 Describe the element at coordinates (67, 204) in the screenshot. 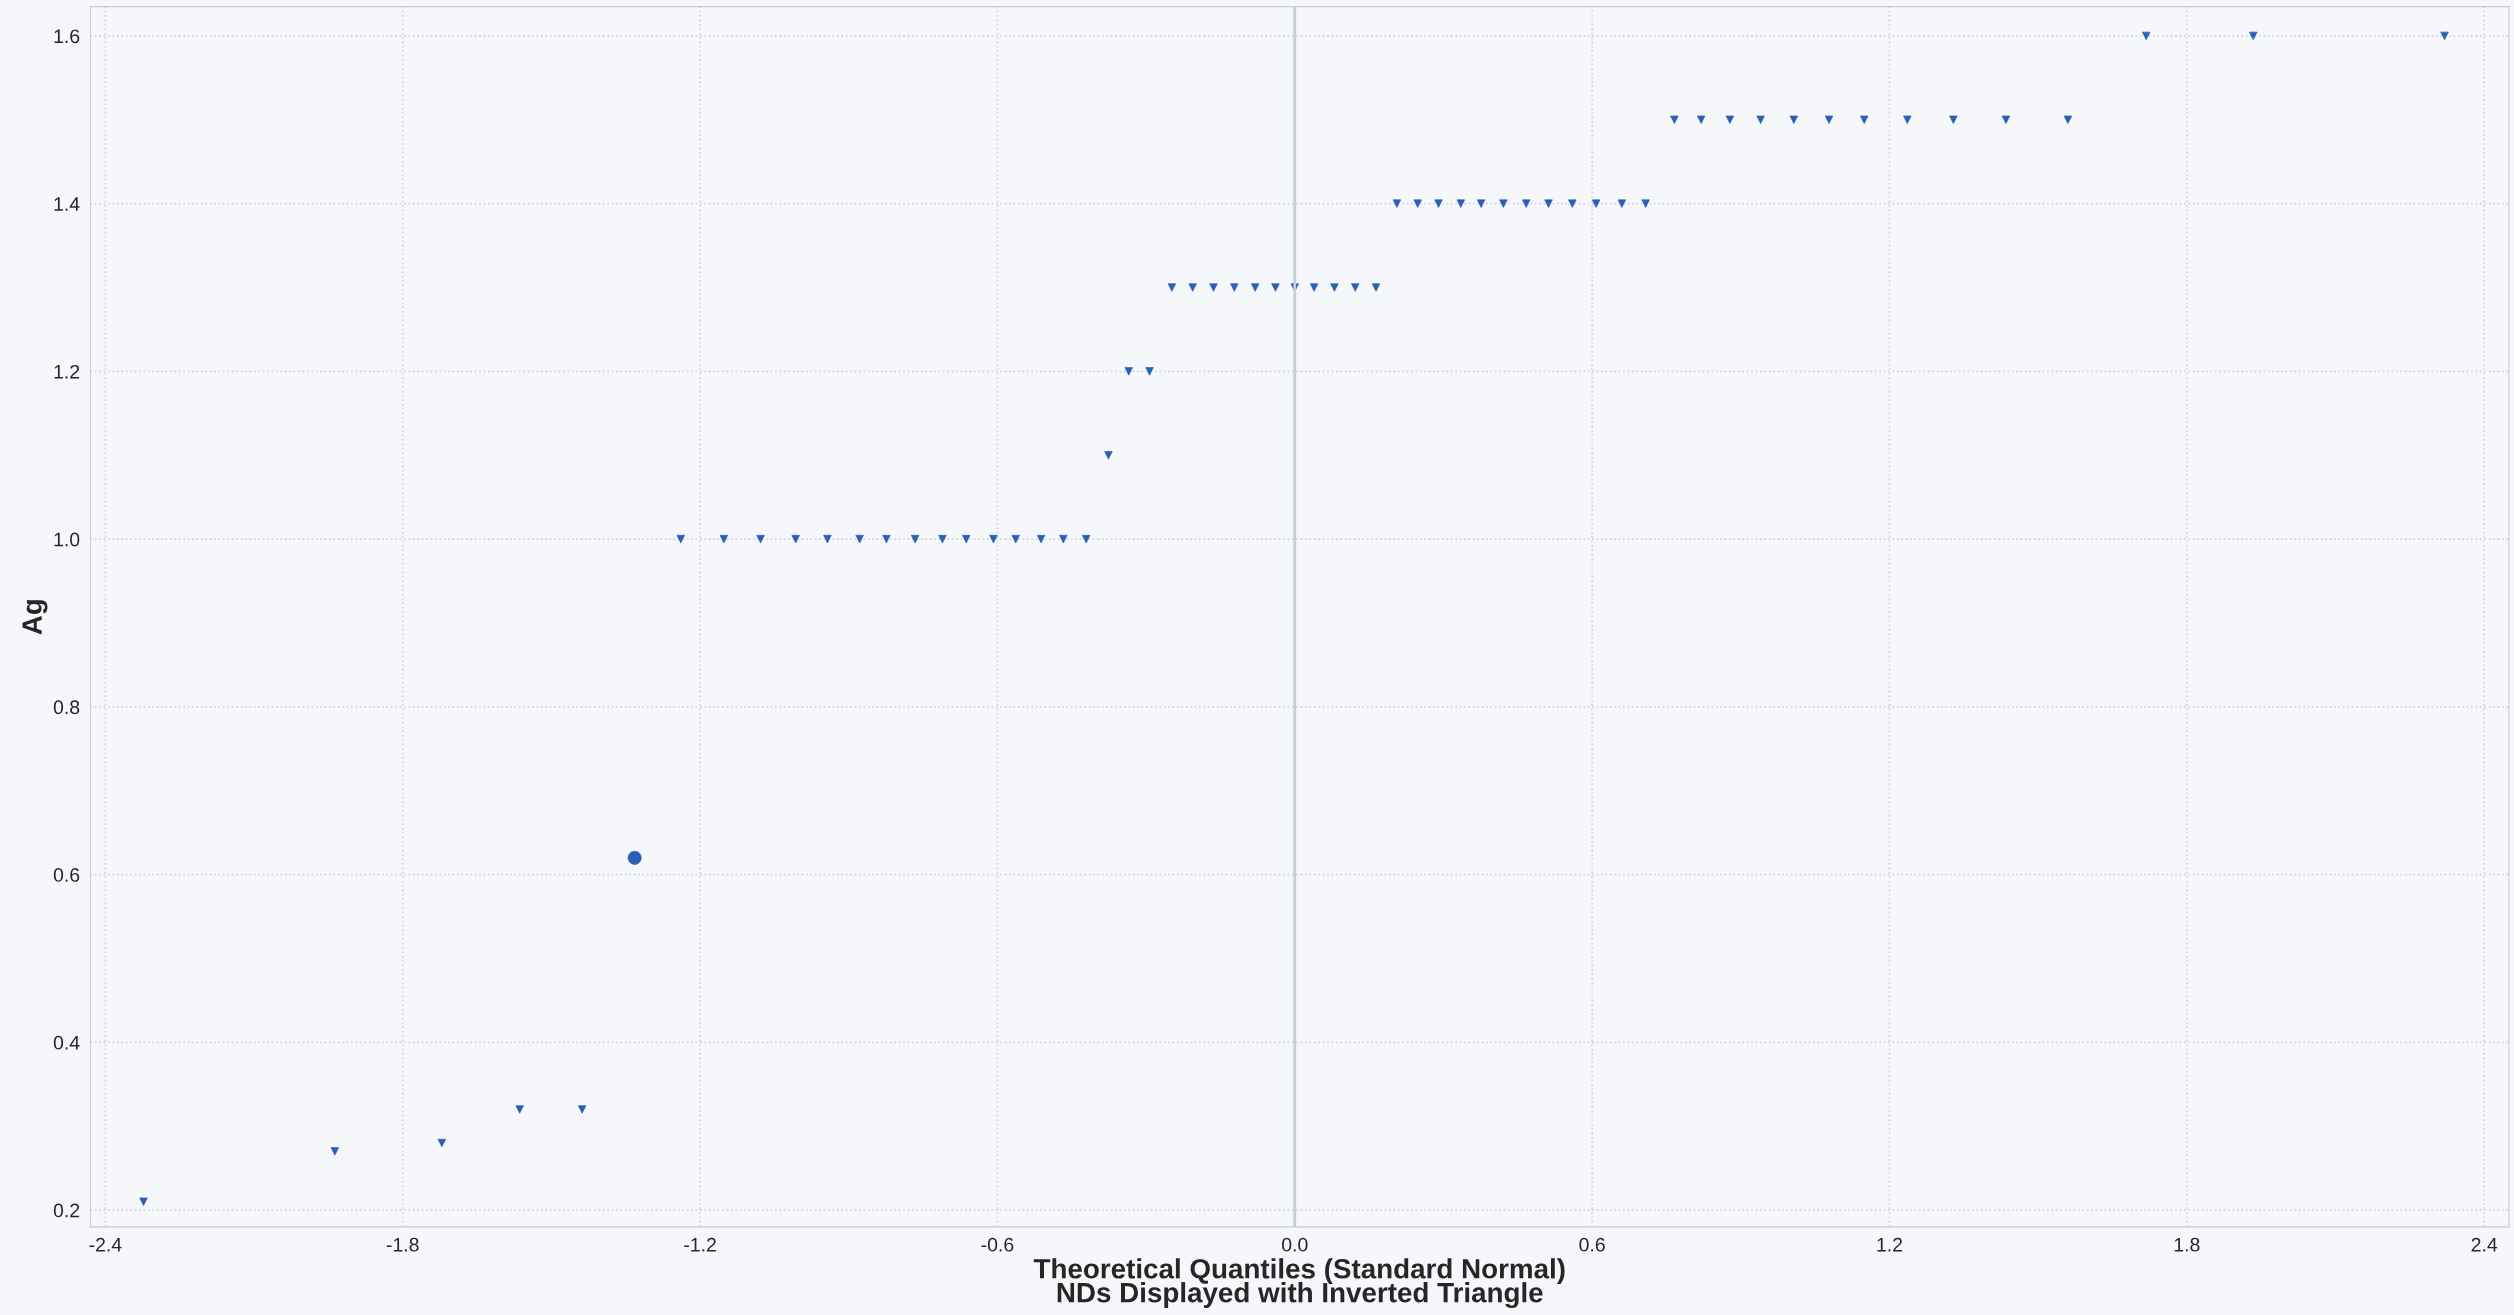

I see `y-tick-label: 1.4` at that location.